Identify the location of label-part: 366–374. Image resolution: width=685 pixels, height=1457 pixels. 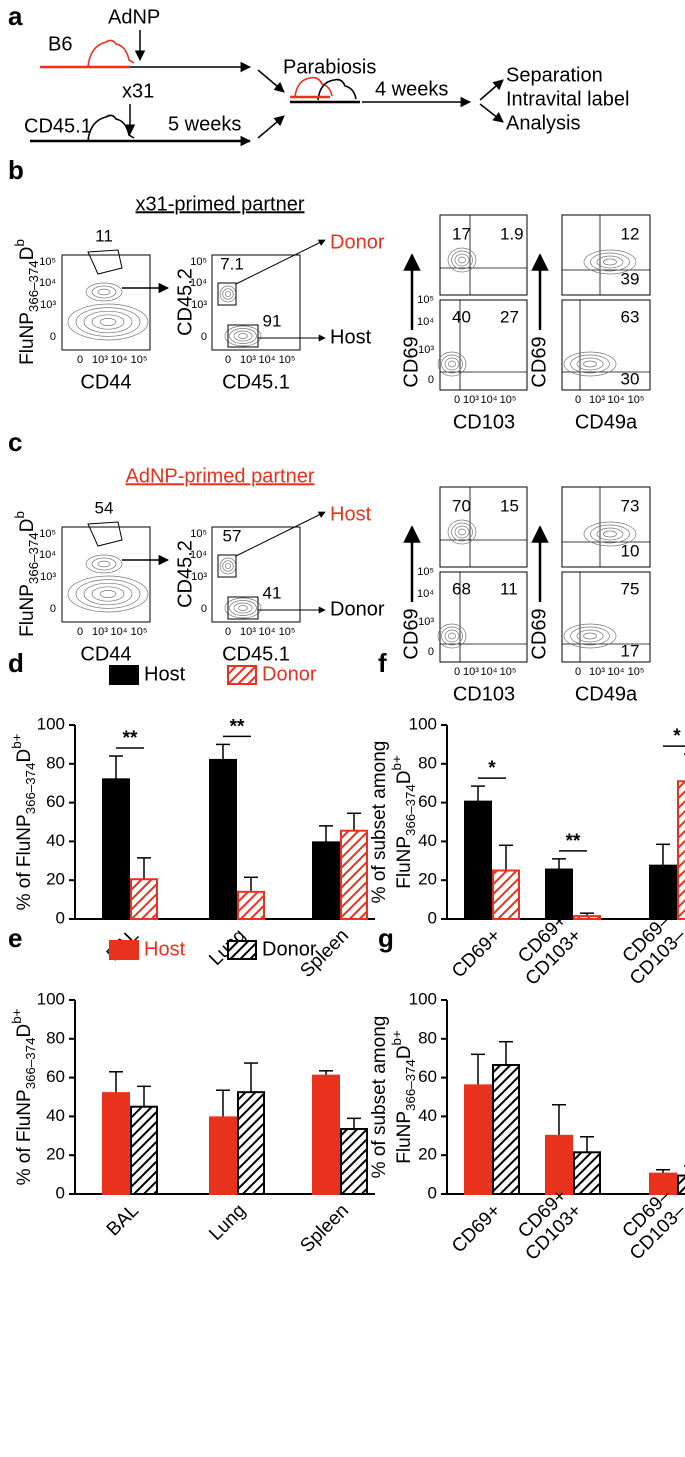
(30, 789).